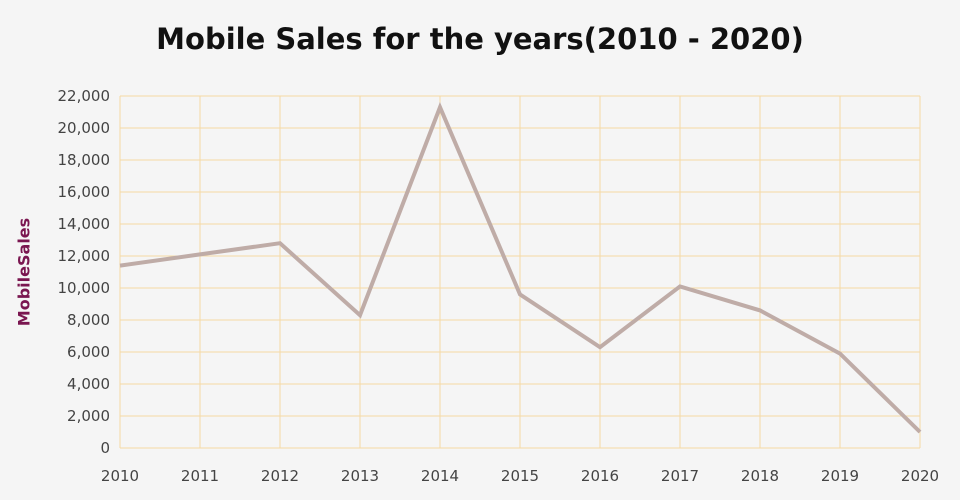 The image size is (960, 500). Describe the element at coordinates (360, 476) in the screenshot. I see `x-tick-label: 2013` at that location.